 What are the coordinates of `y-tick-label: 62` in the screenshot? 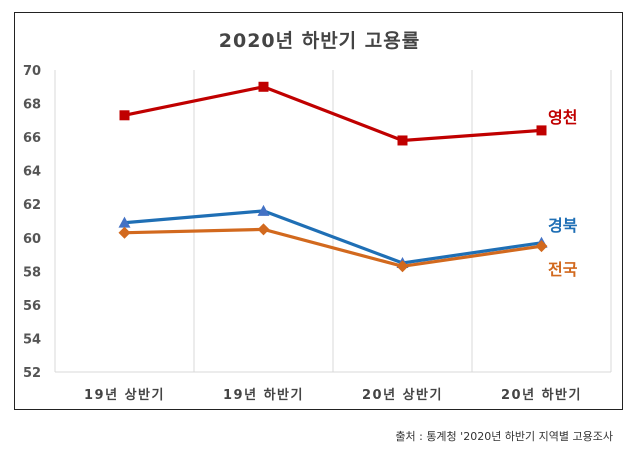 It's located at (32, 205).